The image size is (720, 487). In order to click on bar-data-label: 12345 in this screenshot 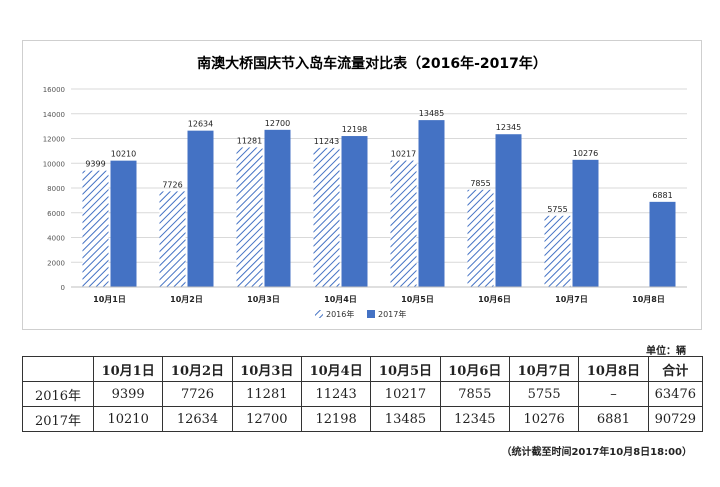, I will do `click(508, 127)`.